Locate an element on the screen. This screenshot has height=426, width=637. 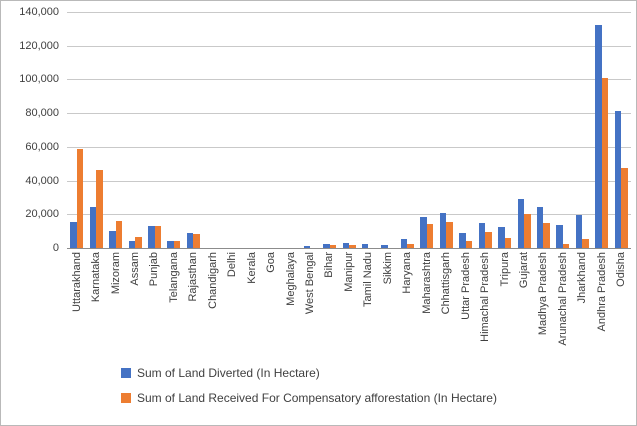
x-tick-text: Uttar Pradesh is located at coordinates (465, 286).